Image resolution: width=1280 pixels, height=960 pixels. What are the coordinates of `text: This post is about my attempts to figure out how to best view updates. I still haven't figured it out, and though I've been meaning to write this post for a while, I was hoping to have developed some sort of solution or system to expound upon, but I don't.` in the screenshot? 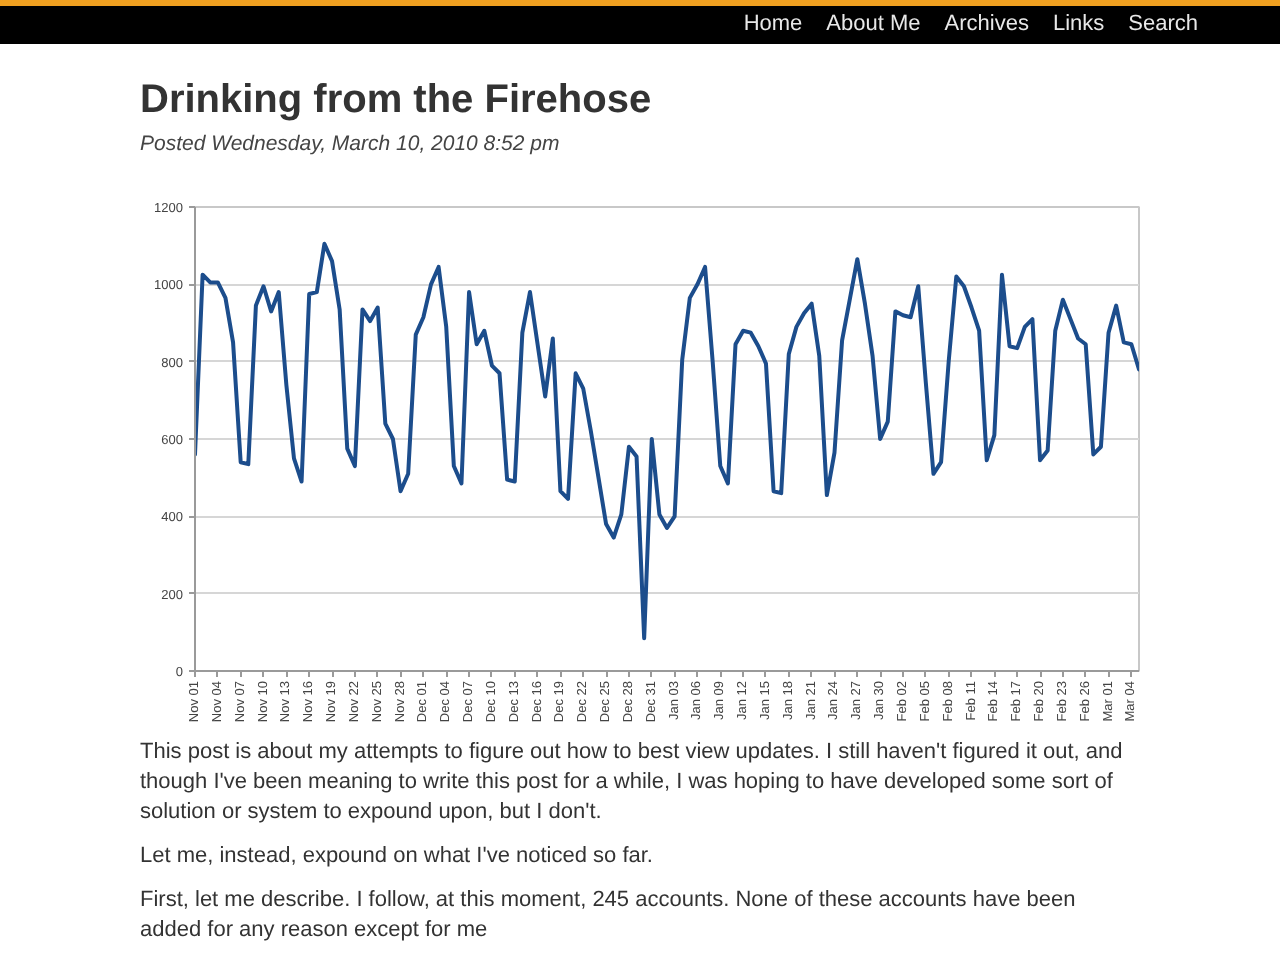 It's located at (632, 783).